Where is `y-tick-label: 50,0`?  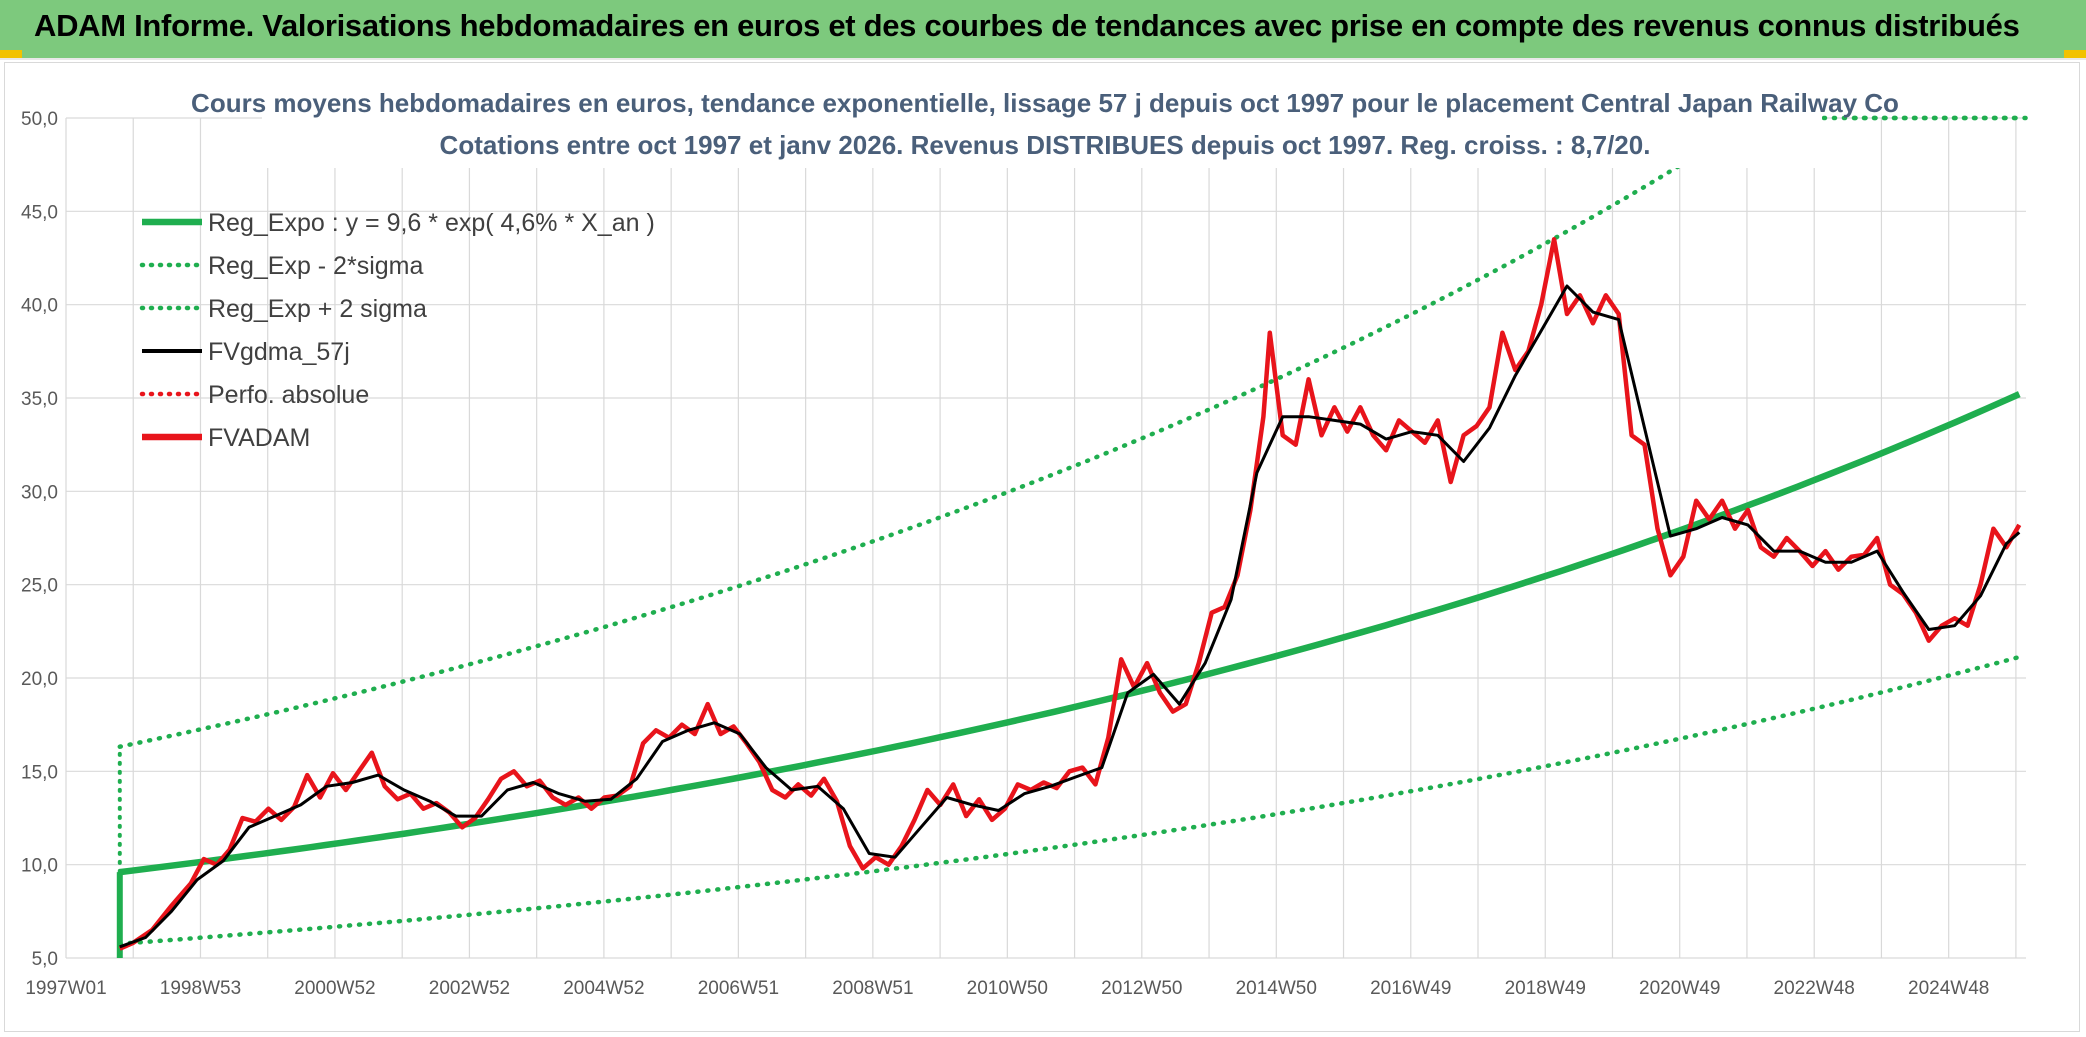 y-tick-label: 50,0 is located at coordinates (39, 119).